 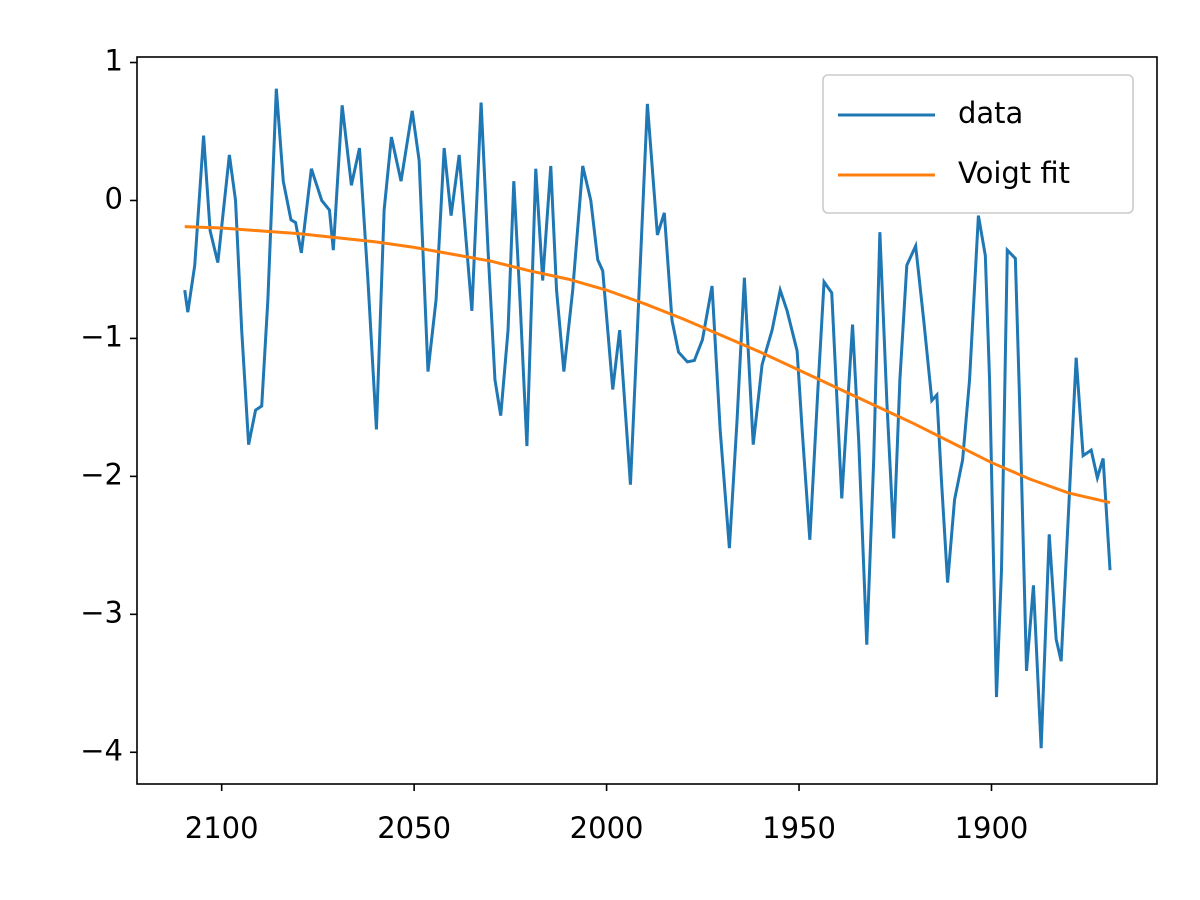 I want to click on x-tick-label: 1950, so click(x=799, y=828).